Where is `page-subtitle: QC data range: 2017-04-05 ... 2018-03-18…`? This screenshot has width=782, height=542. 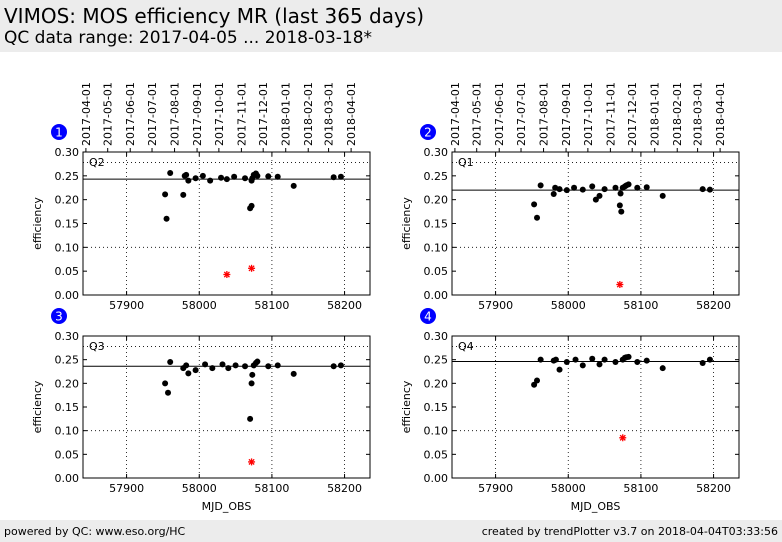 page-subtitle: QC data range: 2017-04-05 ... 2018-03-18… is located at coordinates (188, 38).